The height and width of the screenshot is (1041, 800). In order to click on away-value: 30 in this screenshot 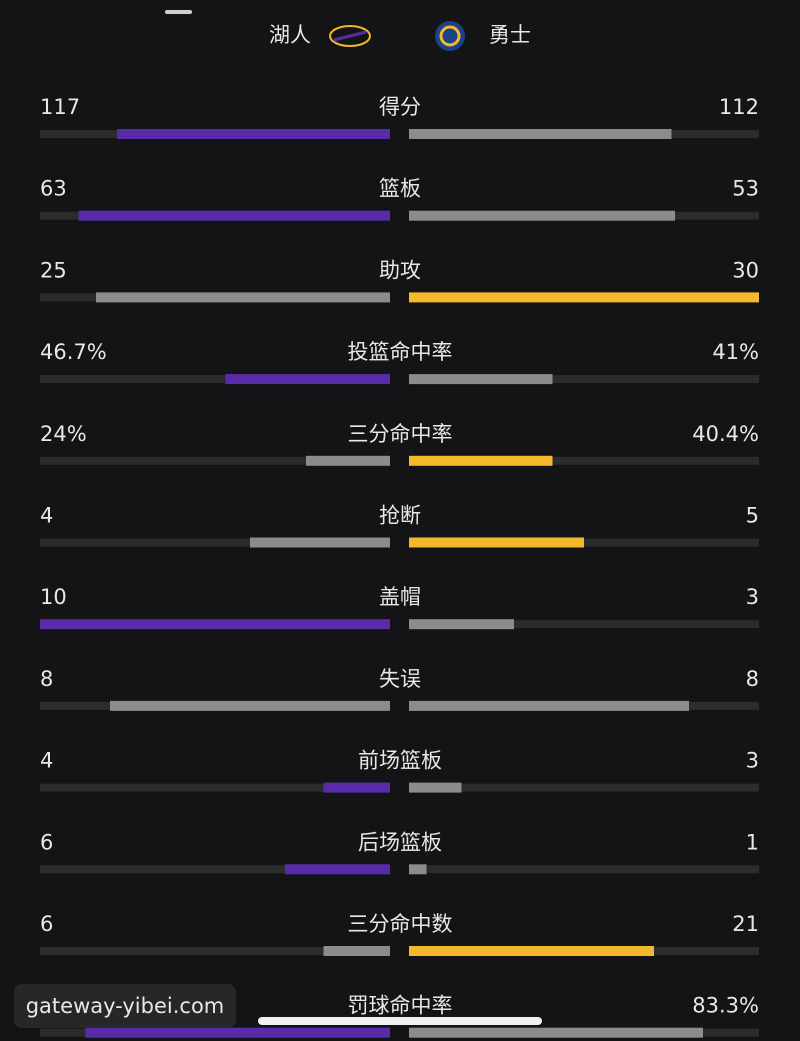, I will do `click(745, 270)`.